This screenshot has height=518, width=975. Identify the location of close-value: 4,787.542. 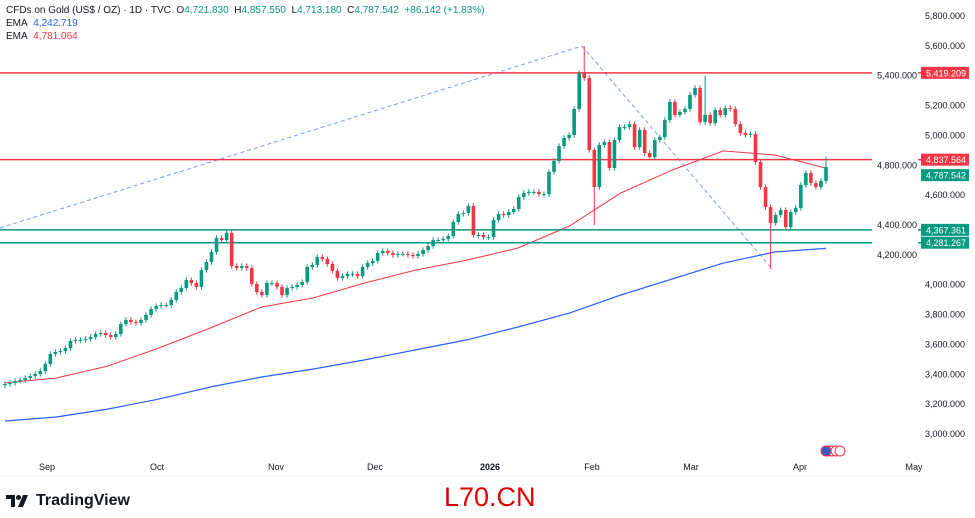
(376, 10).